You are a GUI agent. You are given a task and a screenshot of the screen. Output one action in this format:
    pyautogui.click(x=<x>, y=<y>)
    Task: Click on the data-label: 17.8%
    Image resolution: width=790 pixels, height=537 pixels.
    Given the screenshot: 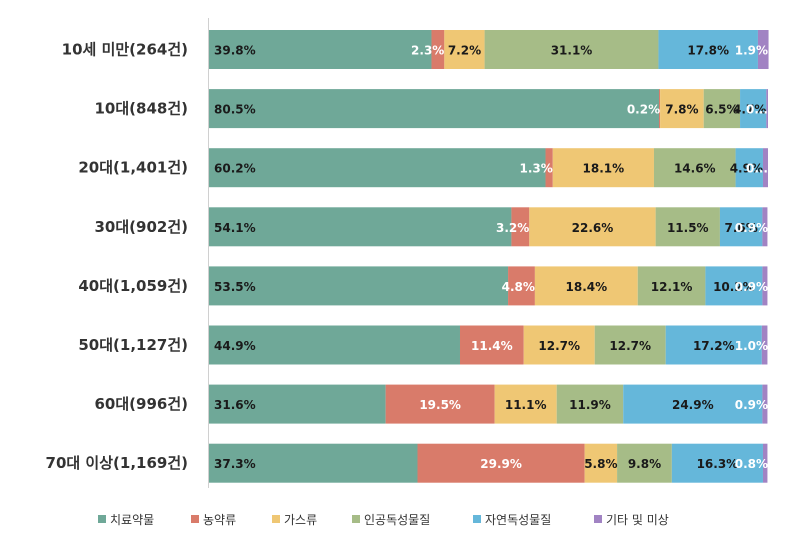 What is the action you would take?
    pyautogui.click(x=708, y=51)
    